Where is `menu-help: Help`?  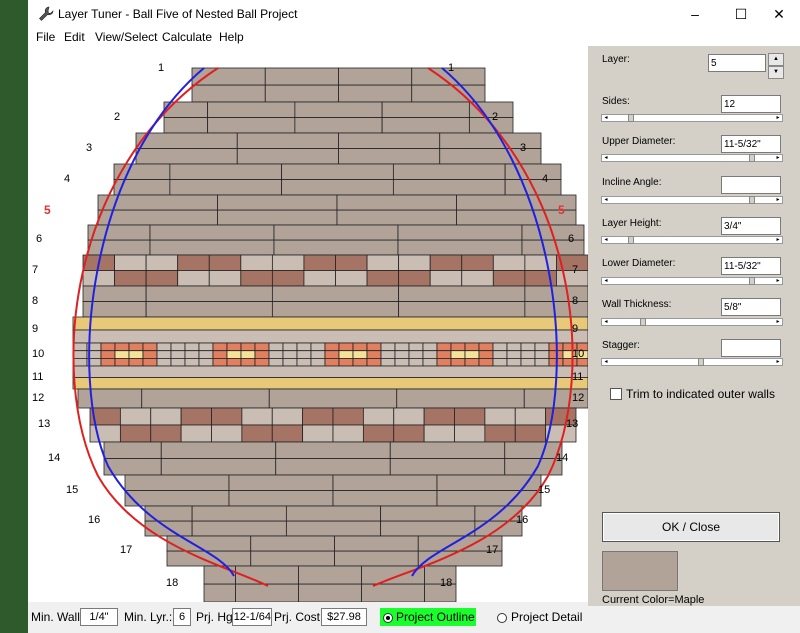 menu-help: Help is located at coordinates (231, 37).